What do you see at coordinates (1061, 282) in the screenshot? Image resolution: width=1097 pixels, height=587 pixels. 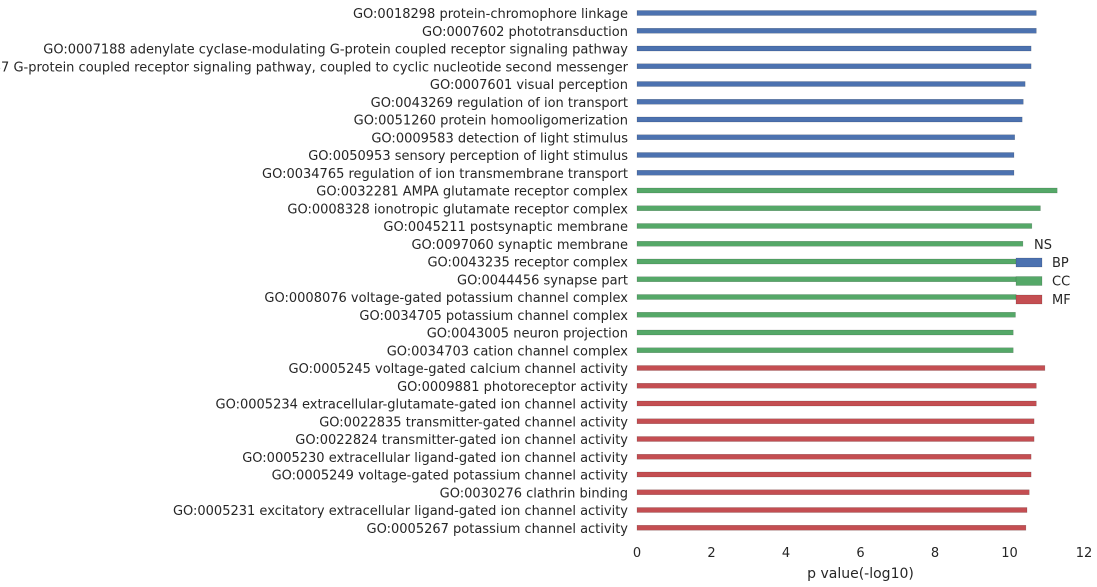 I see `legend-label: CC` at bounding box center [1061, 282].